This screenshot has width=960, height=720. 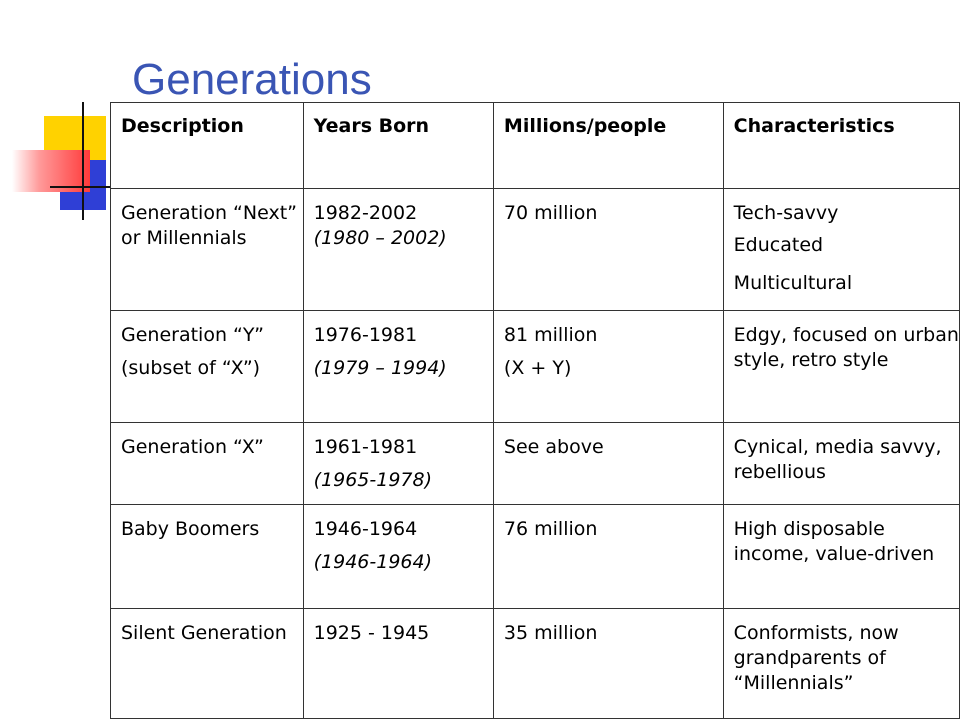 I want to click on cell-characteristics: Cynical, media savvy, rebellious, so click(x=841, y=463).